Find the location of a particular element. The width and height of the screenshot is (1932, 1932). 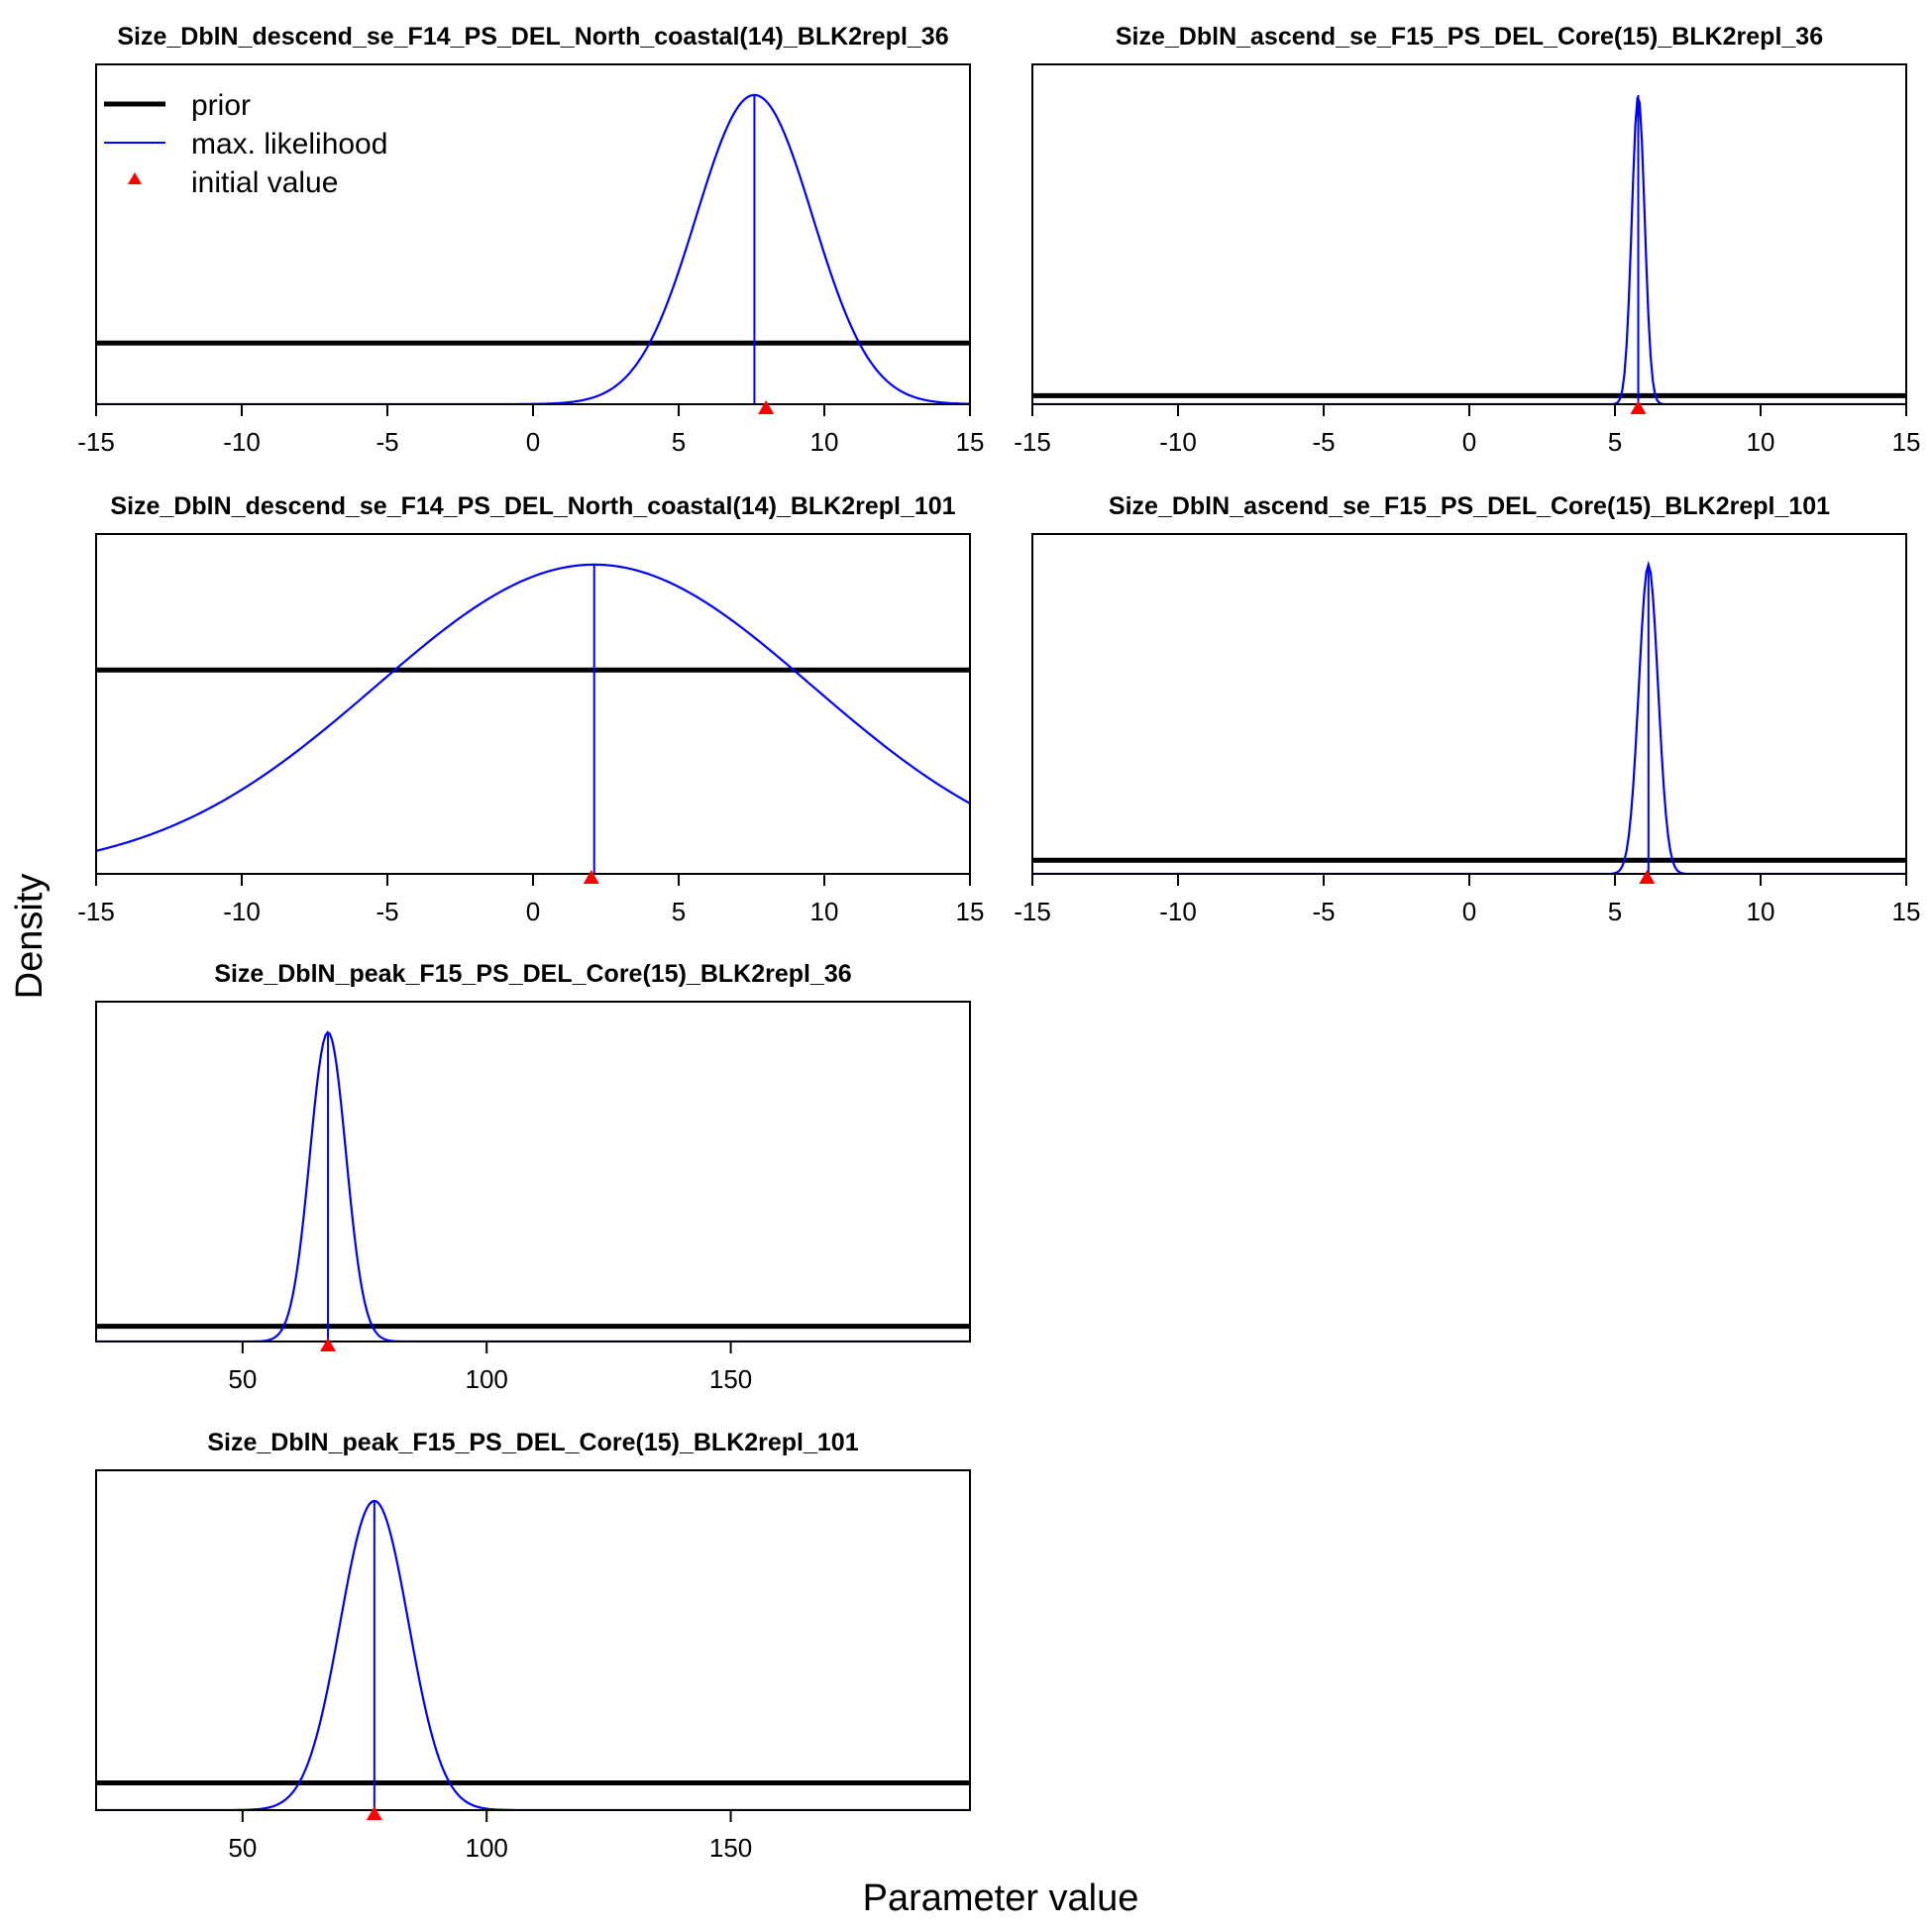

x-axis-title: Parameter value is located at coordinates (1001, 1899).